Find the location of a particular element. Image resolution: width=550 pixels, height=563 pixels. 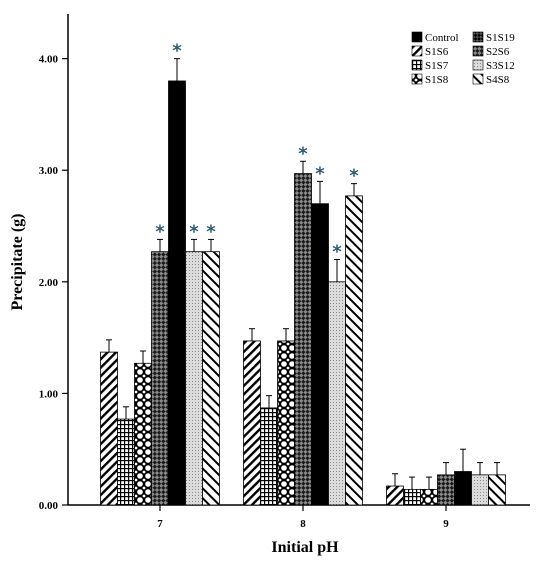

y-tick-label: 3.00 is located at coordinates (49, 171).